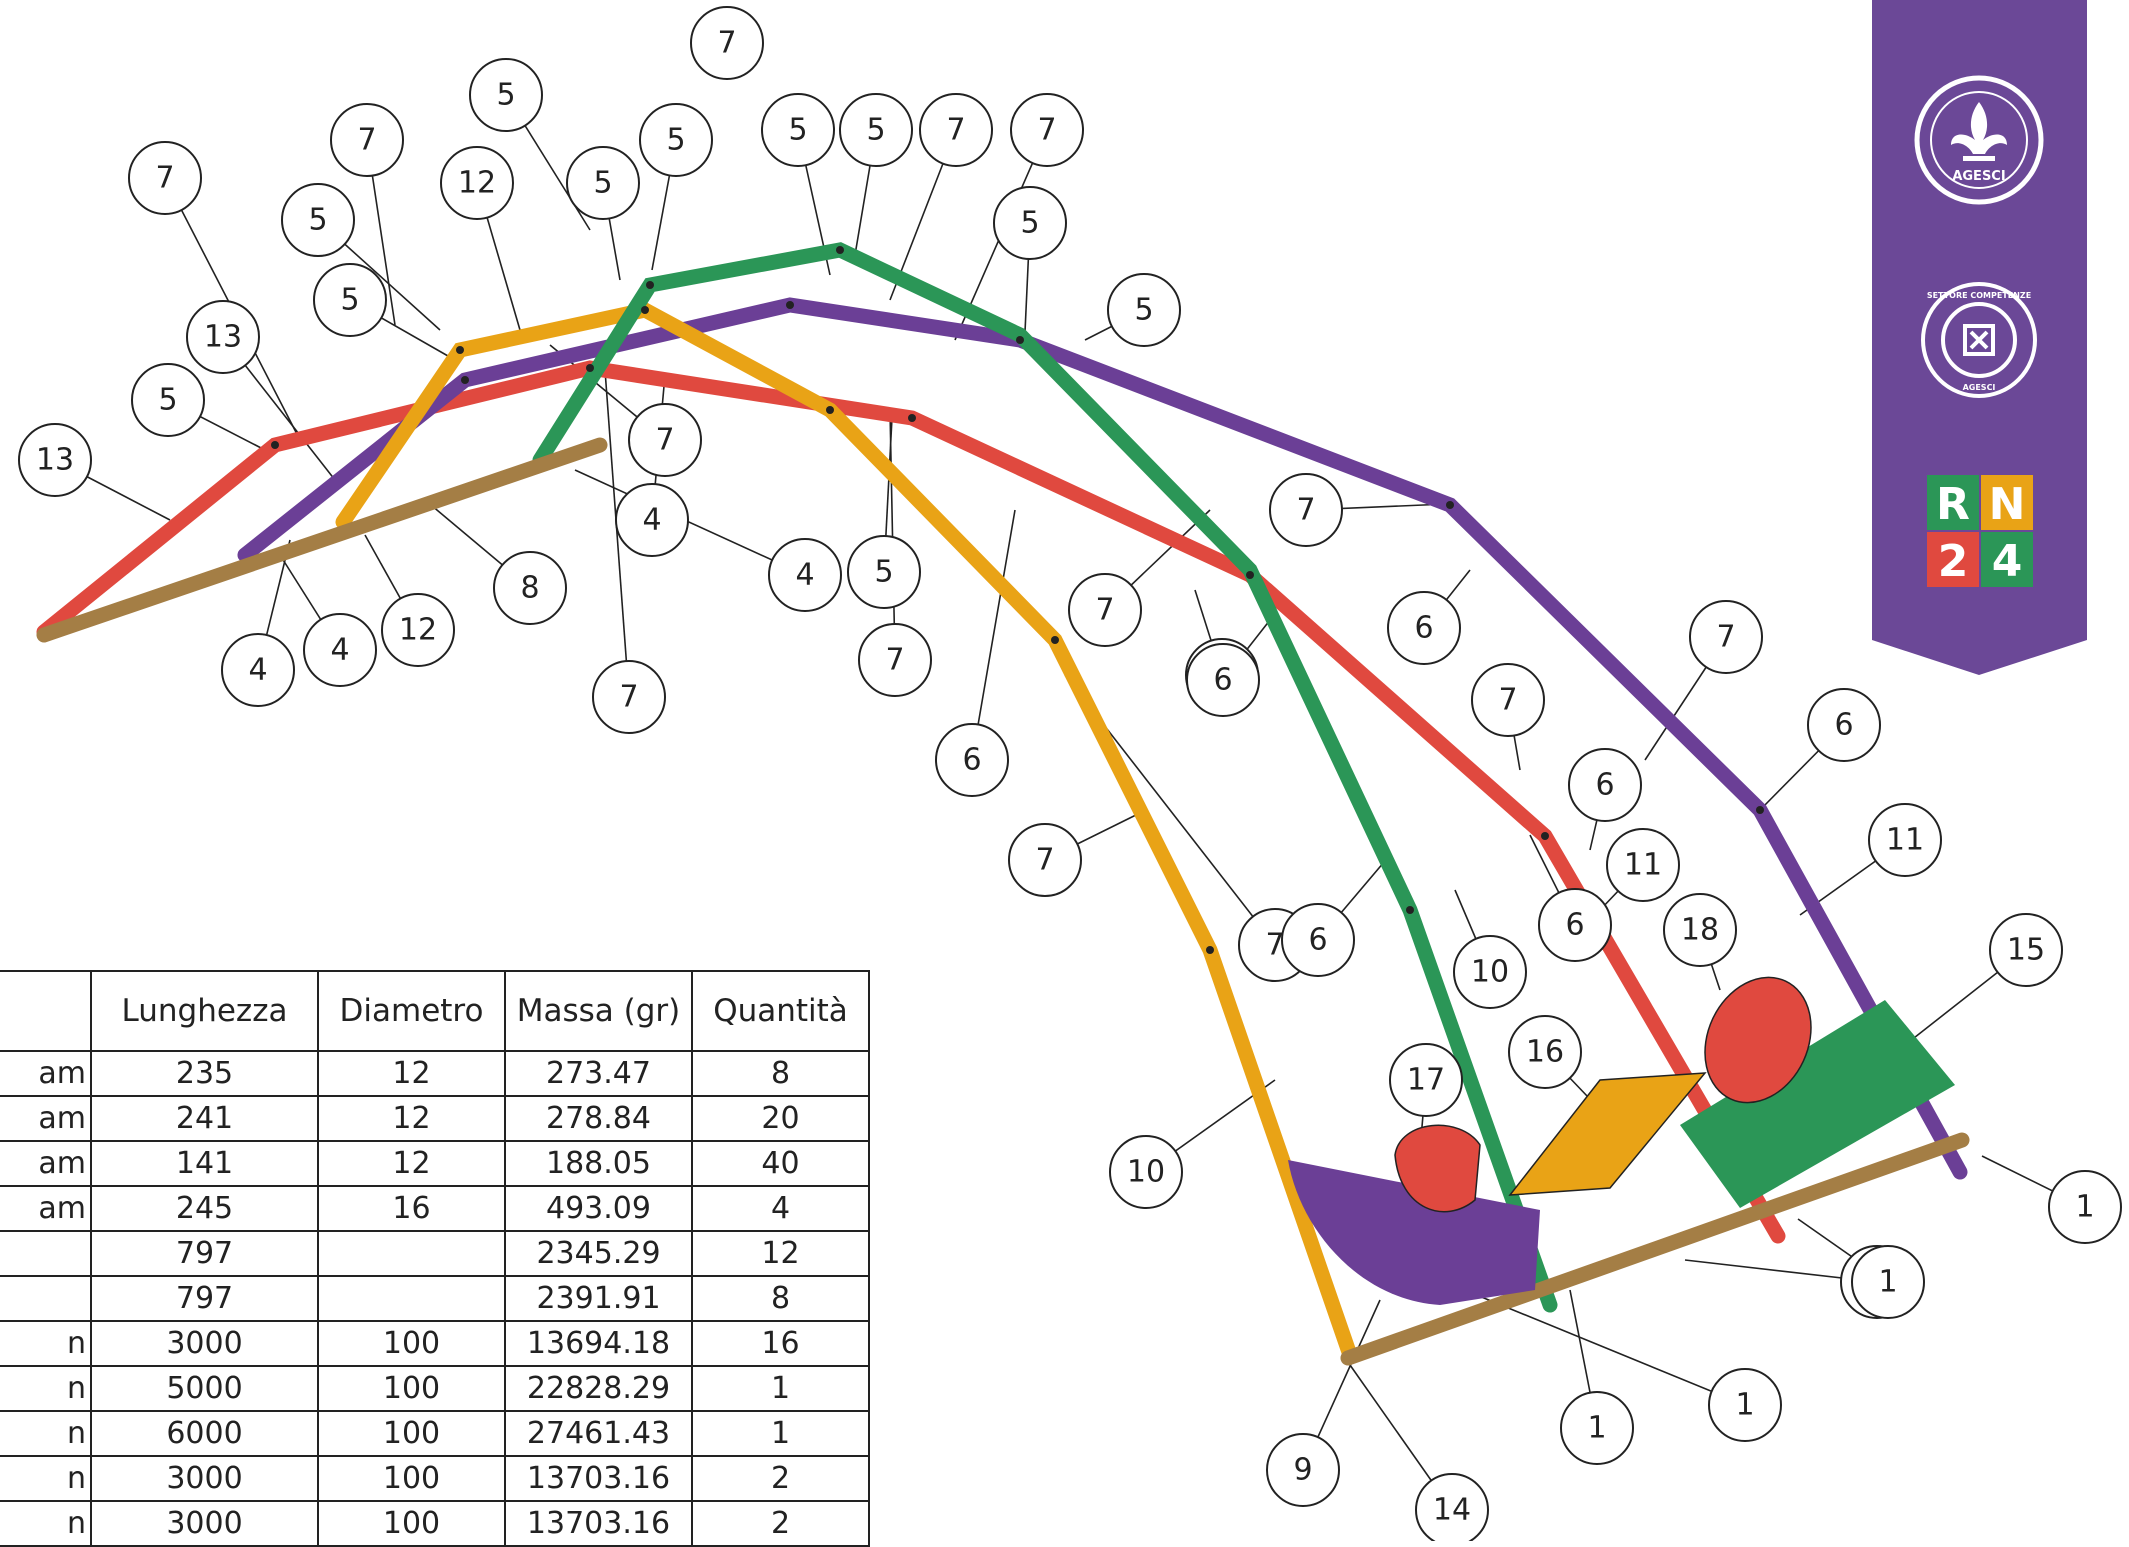 The height and width of the screenshot is (1547, 2129). I want to click on part-balloon-16: 16, so click(1545, 1052).